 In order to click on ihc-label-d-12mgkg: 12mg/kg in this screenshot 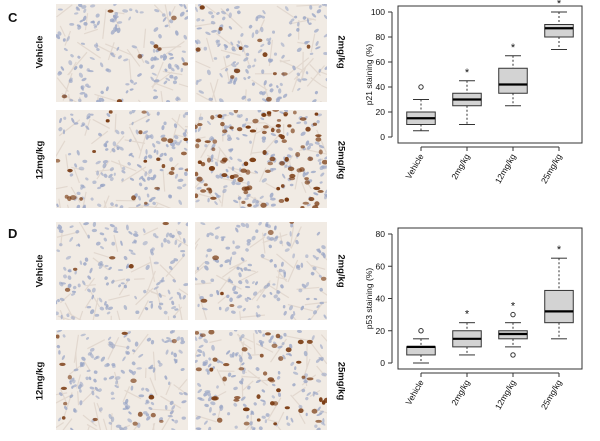, I will do `click(40, 381)`.